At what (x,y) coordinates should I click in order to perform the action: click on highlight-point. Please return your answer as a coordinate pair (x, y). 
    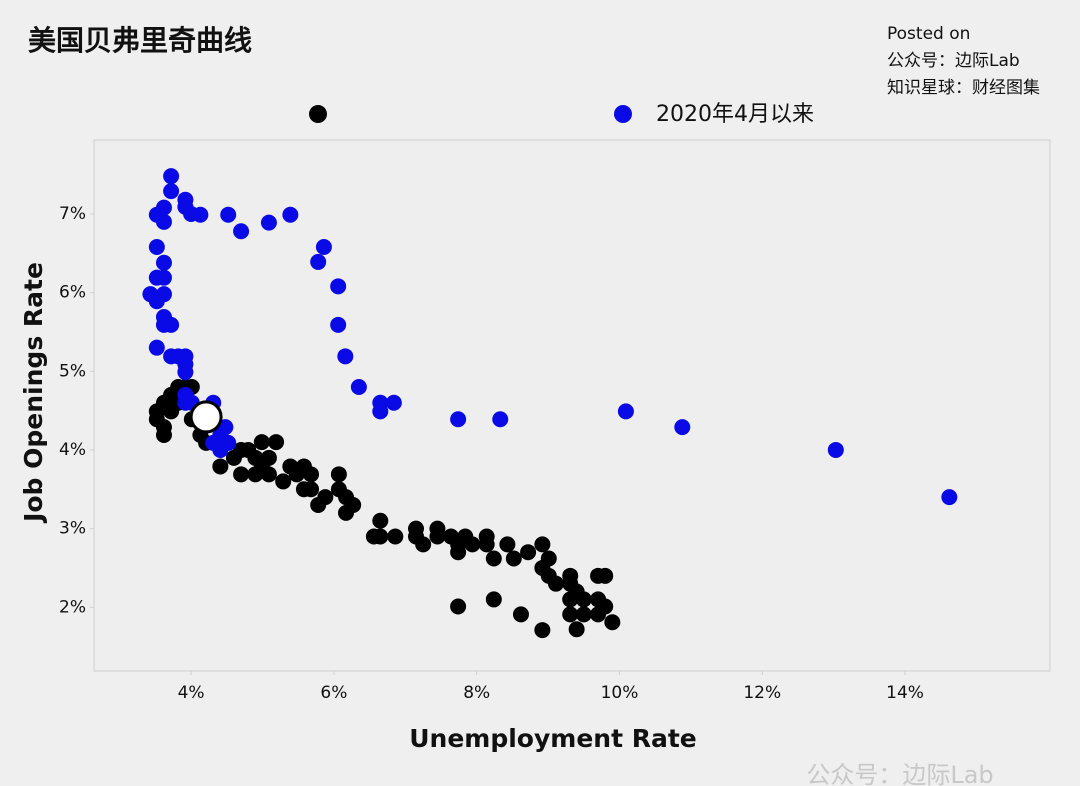
    Looking at the image, I should click on (206, 417).